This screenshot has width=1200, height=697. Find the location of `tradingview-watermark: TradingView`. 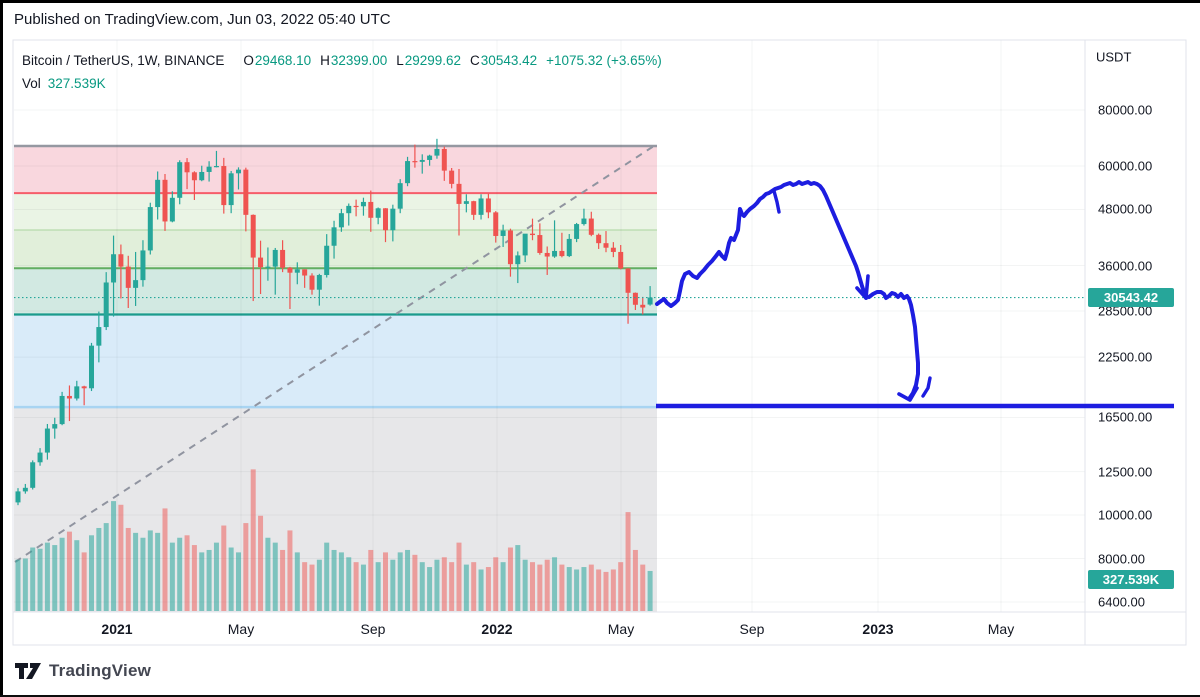

tradingview-watermark: TradingView is located at coordinates (82, 671).